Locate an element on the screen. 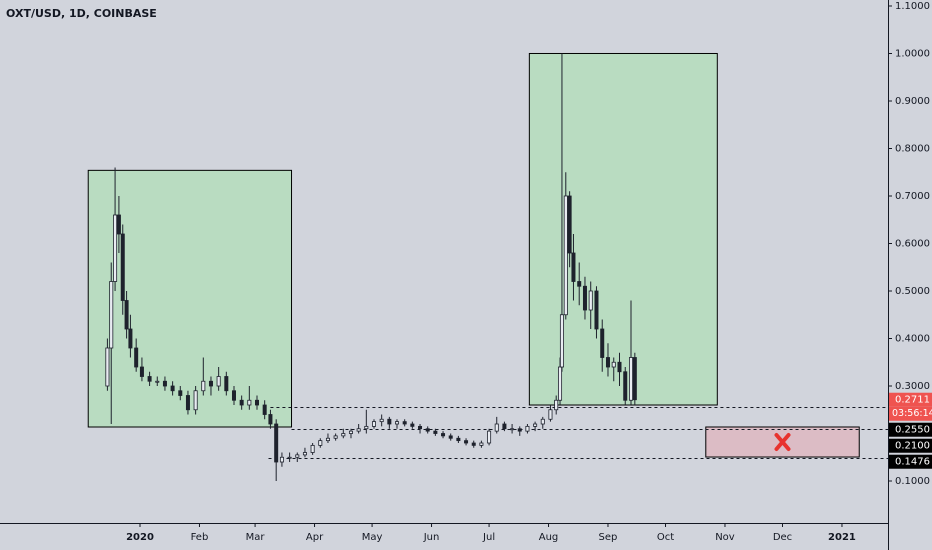 The height and width of the screenshot is (550, 932). x-tick-label: Aug is located at coordinates (549, 537).